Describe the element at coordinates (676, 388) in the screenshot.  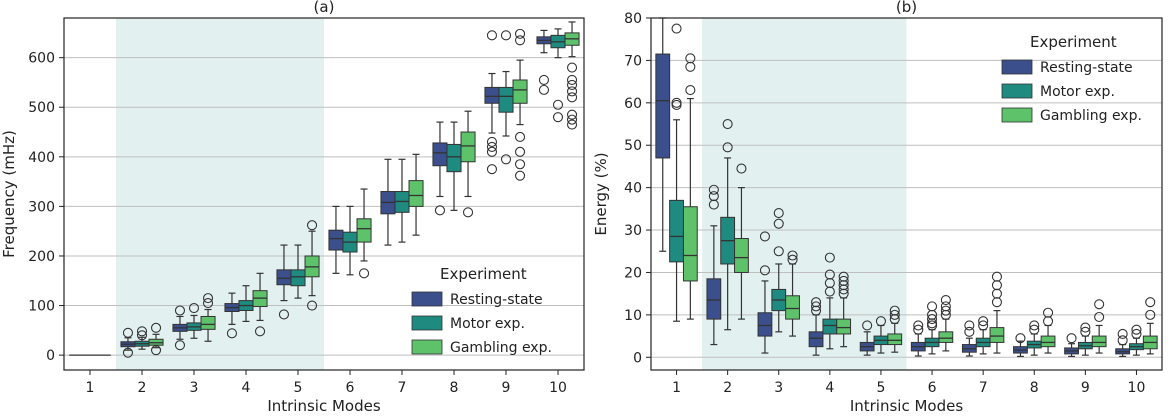
I see `x-tick-label: 1` at that location.